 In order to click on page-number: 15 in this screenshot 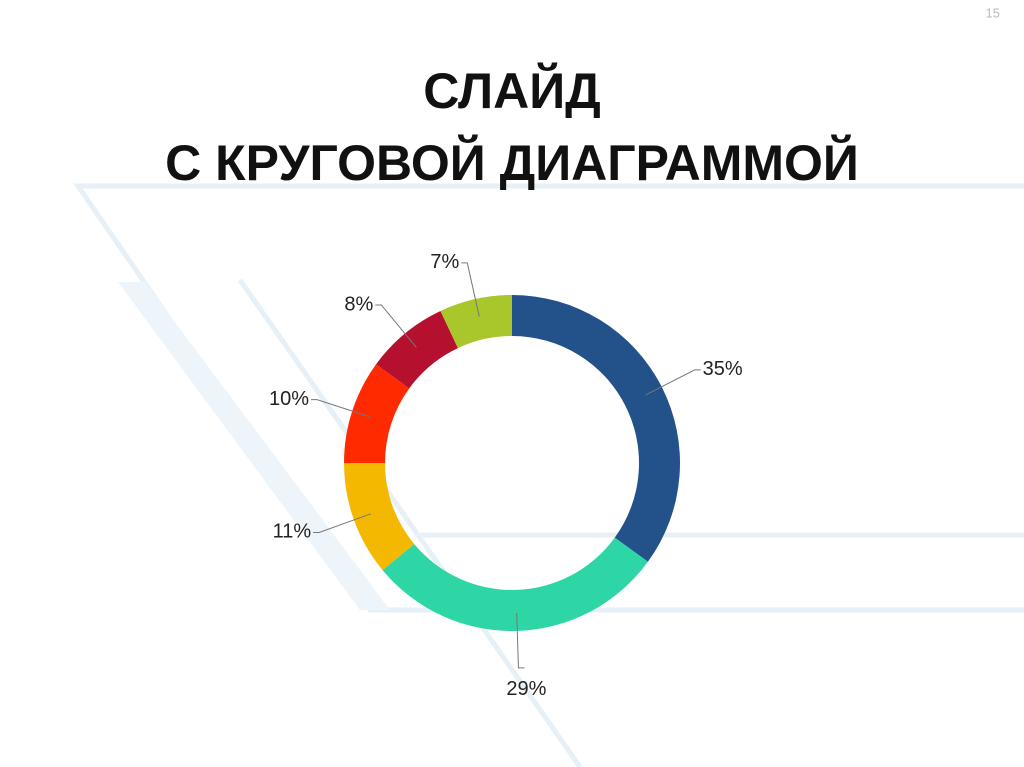, I will do `click(993, 12)`.